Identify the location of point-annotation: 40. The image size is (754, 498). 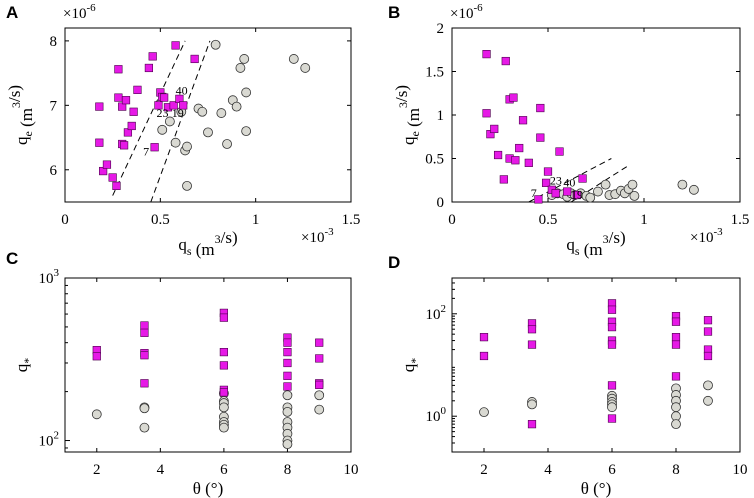
(569, 182).